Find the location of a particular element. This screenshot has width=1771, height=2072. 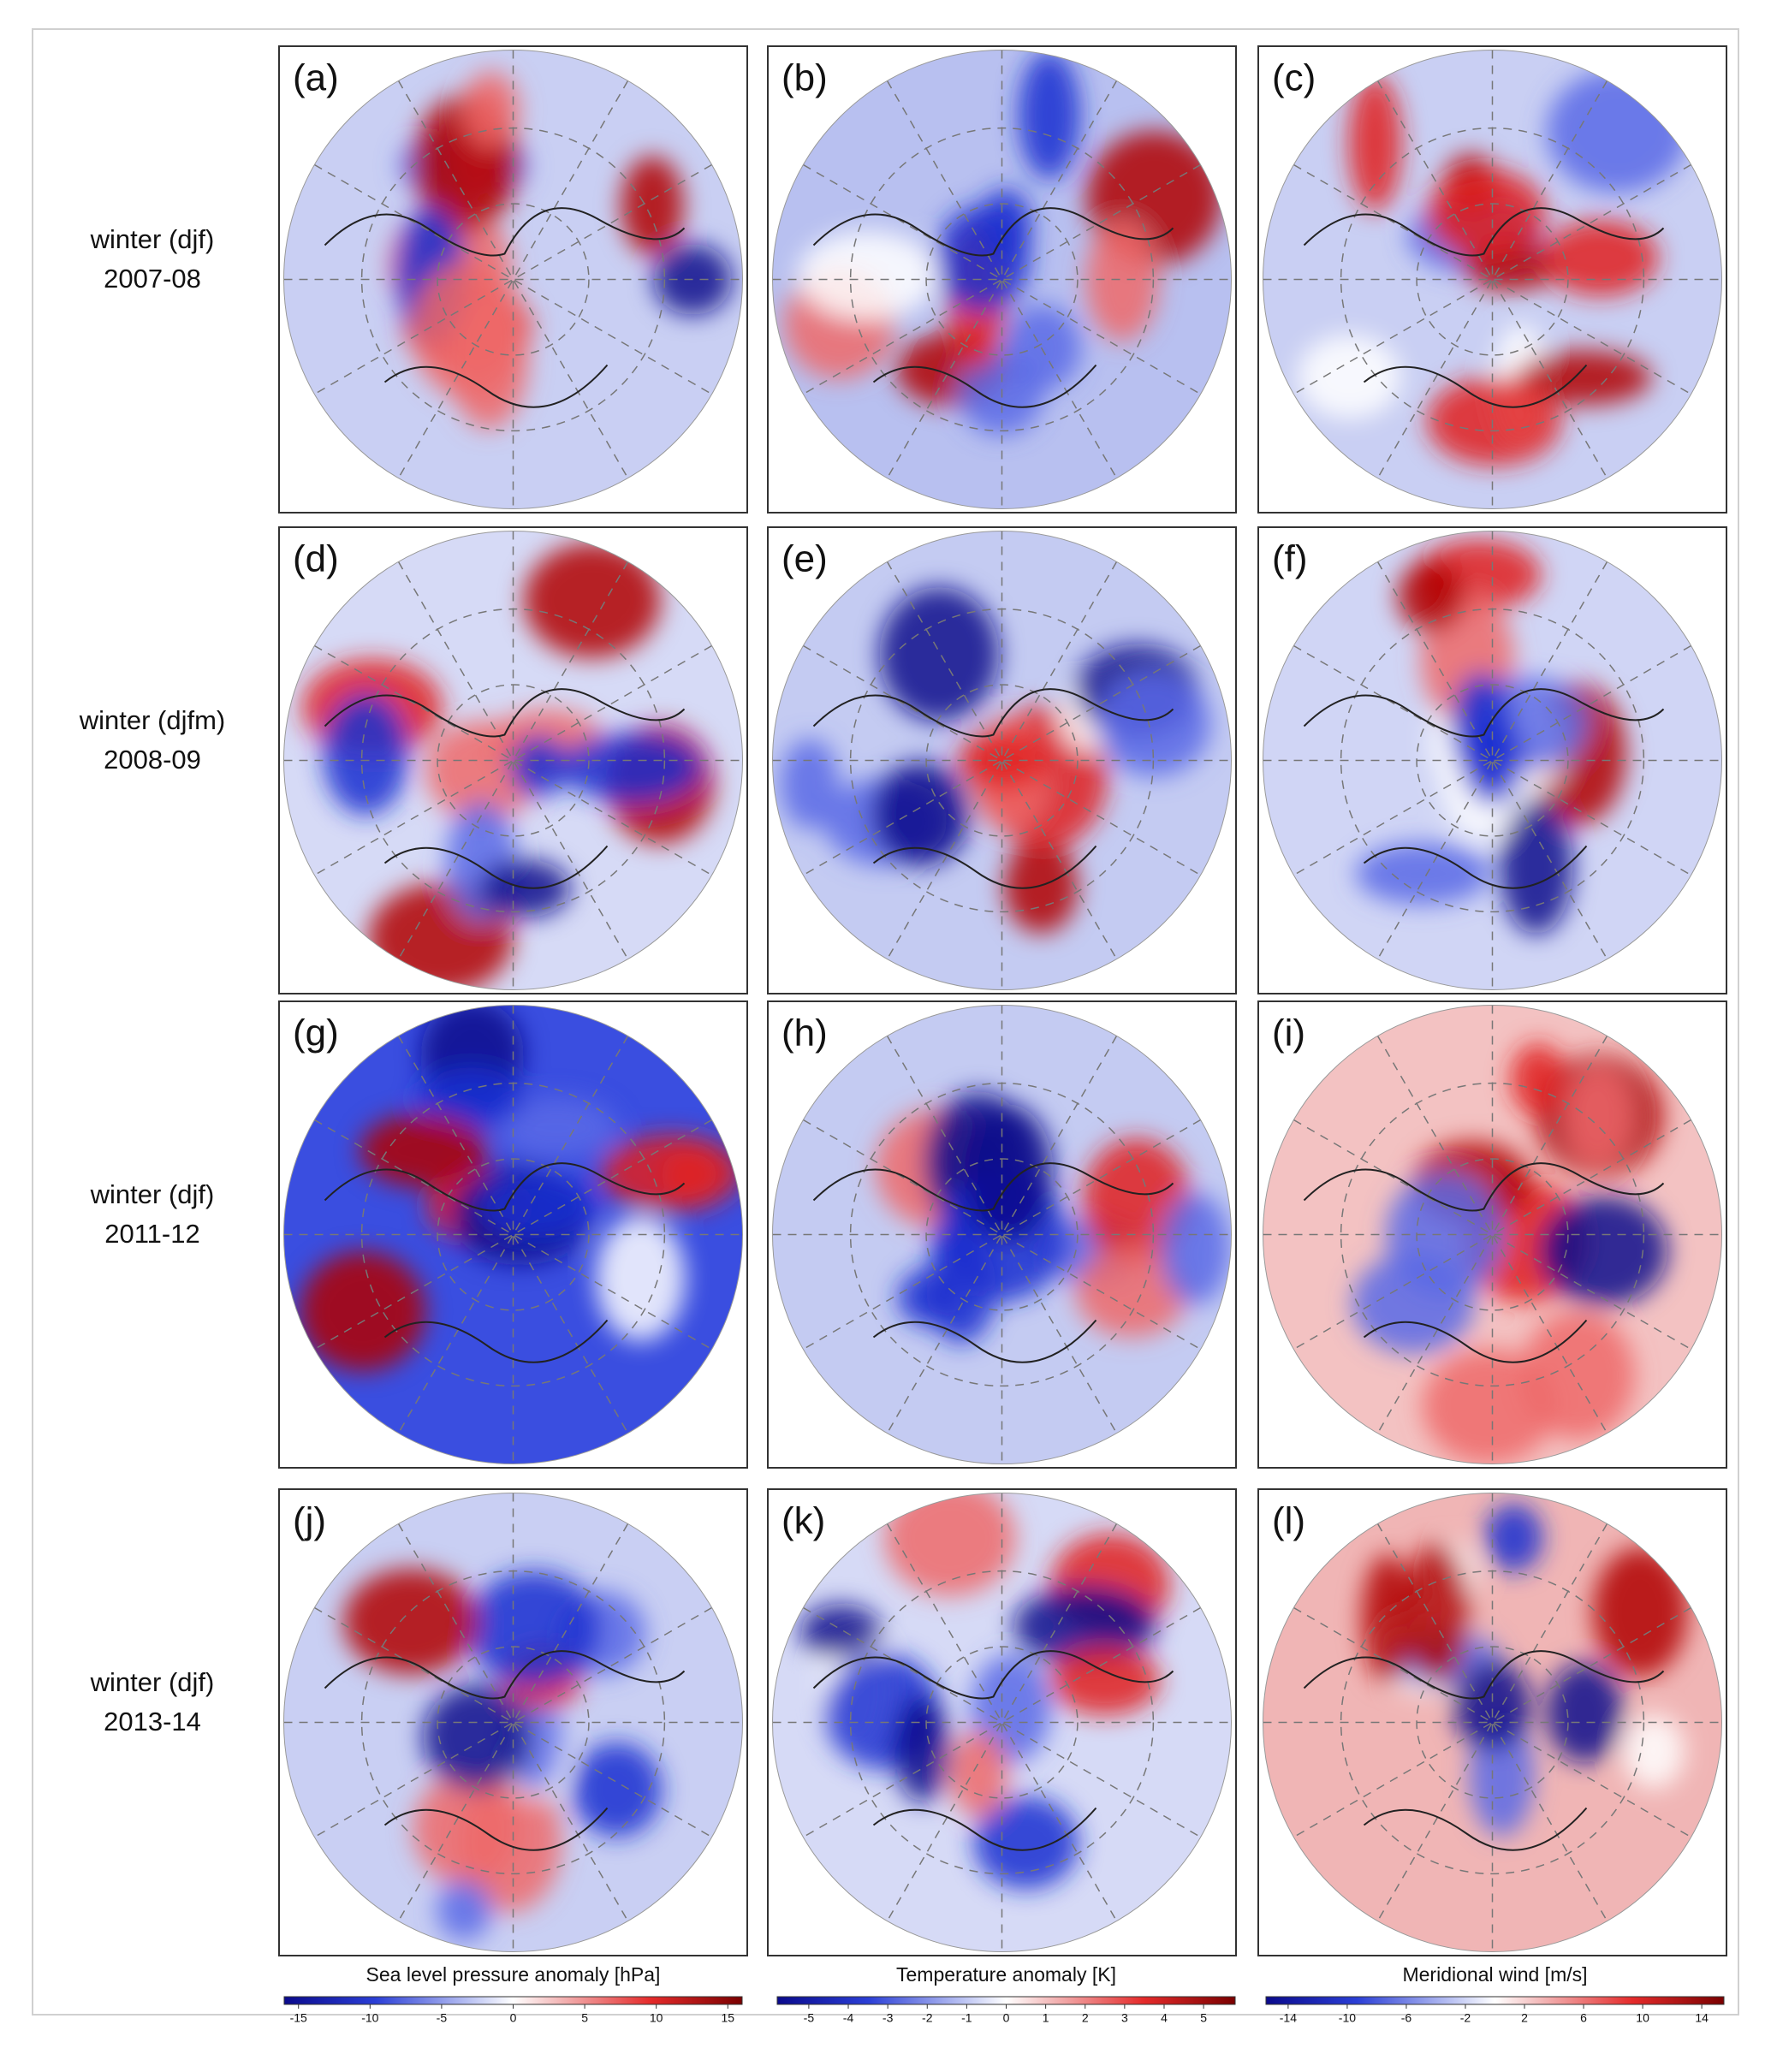

panel-label: (g) is located at coordinates (316, 1033).